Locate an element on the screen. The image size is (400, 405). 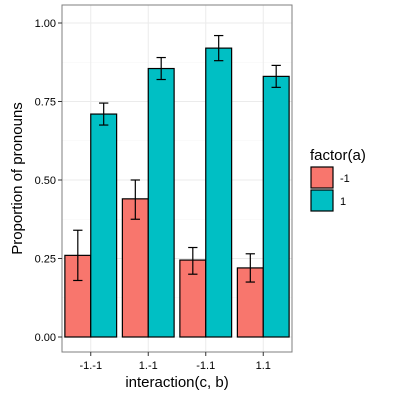
x-tick-label: 1.1 is located at coordinates (263, 366).